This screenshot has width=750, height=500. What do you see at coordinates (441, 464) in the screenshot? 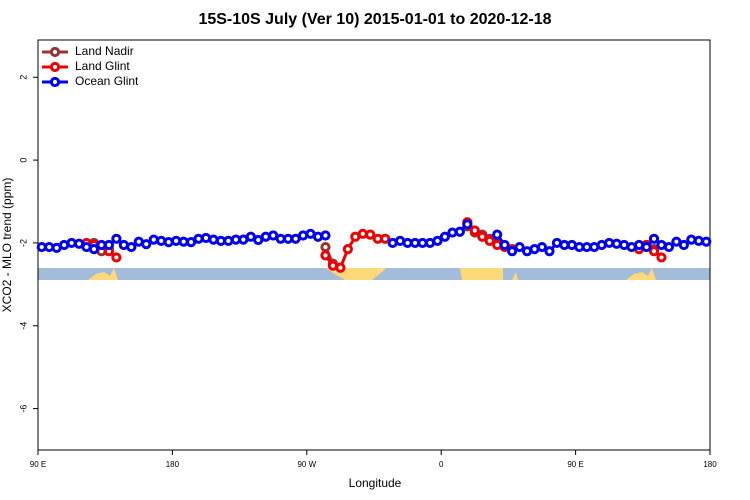
I see `x-tick-label: 0` at bounding box center [441, 464].